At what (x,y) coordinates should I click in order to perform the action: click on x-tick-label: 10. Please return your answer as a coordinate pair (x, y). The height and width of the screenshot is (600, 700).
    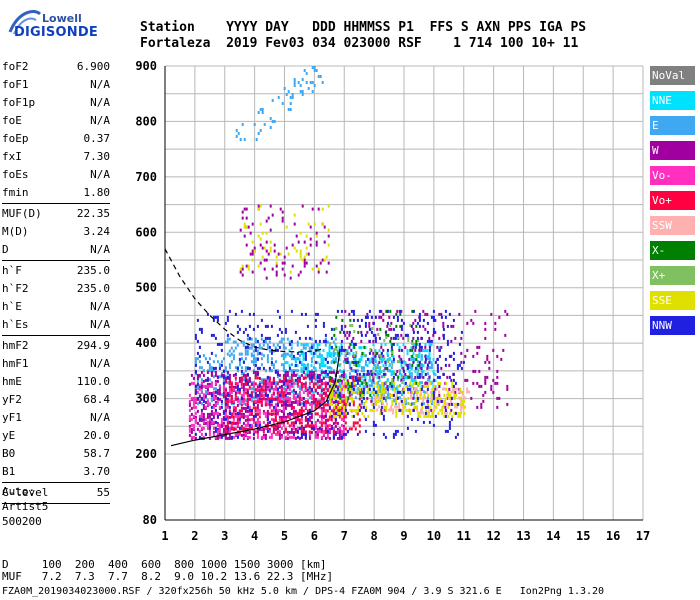
    Looking at the image, I should click on (434, 536).